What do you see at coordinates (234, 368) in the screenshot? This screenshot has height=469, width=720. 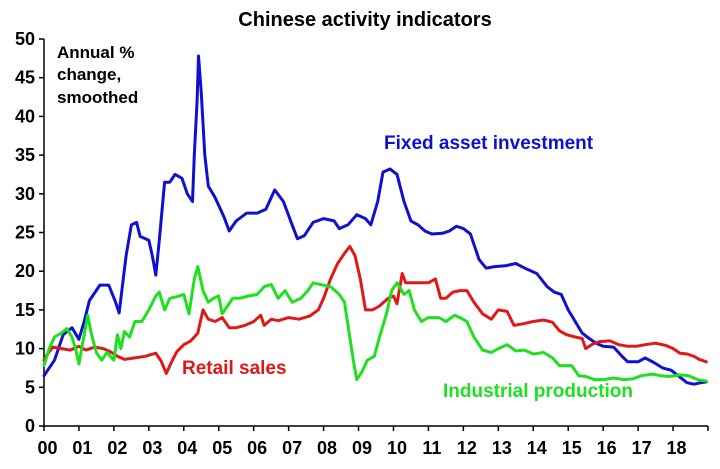 I see `series-label-retail-sales: Retail sales` at bounding box center [234, 368].